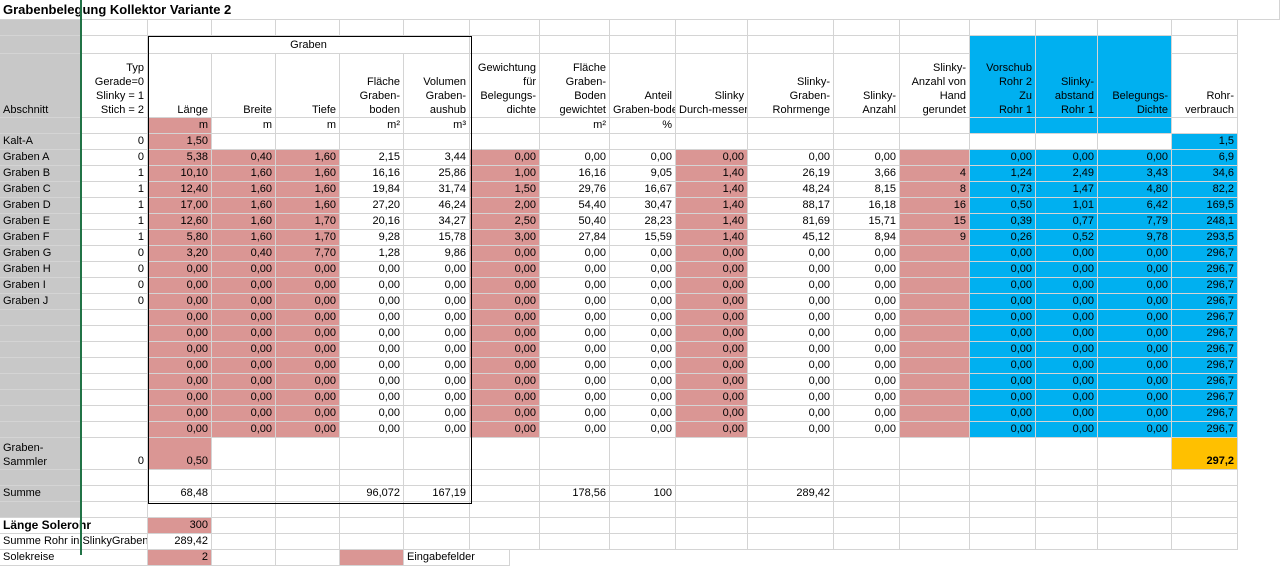  What do you see at coordinates (575, 142) in the screenshot?
I see `cell-flaeche-gew` at bounding box center [575, 142].